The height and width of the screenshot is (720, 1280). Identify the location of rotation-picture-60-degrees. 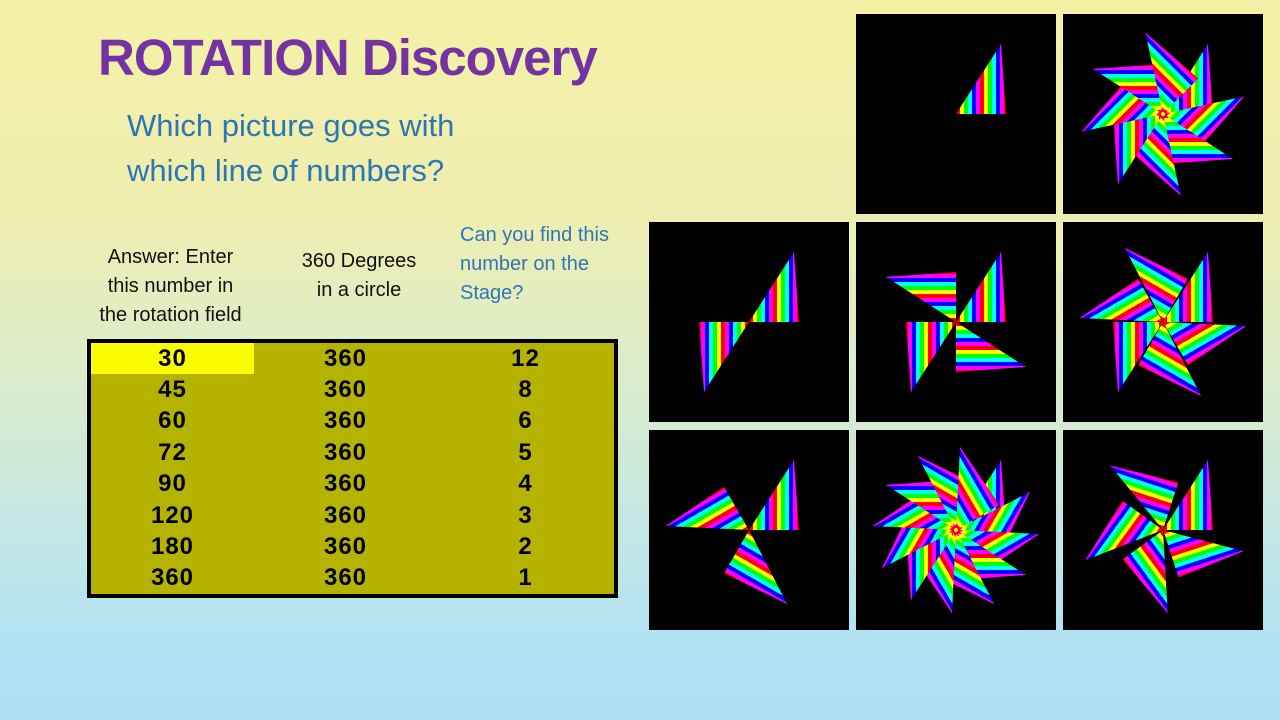
(1163, 322).